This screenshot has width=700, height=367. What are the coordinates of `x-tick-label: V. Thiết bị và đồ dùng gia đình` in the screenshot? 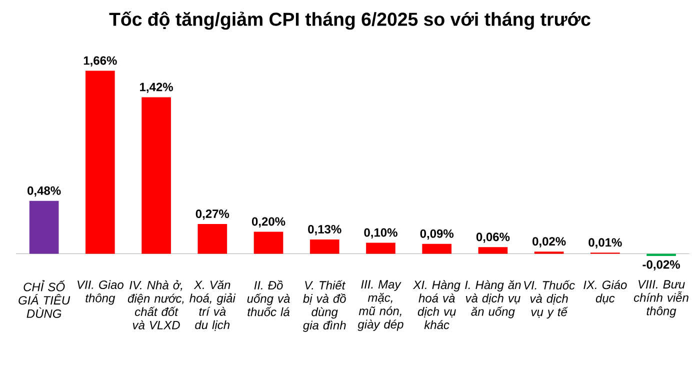 It's located at (324, 306).